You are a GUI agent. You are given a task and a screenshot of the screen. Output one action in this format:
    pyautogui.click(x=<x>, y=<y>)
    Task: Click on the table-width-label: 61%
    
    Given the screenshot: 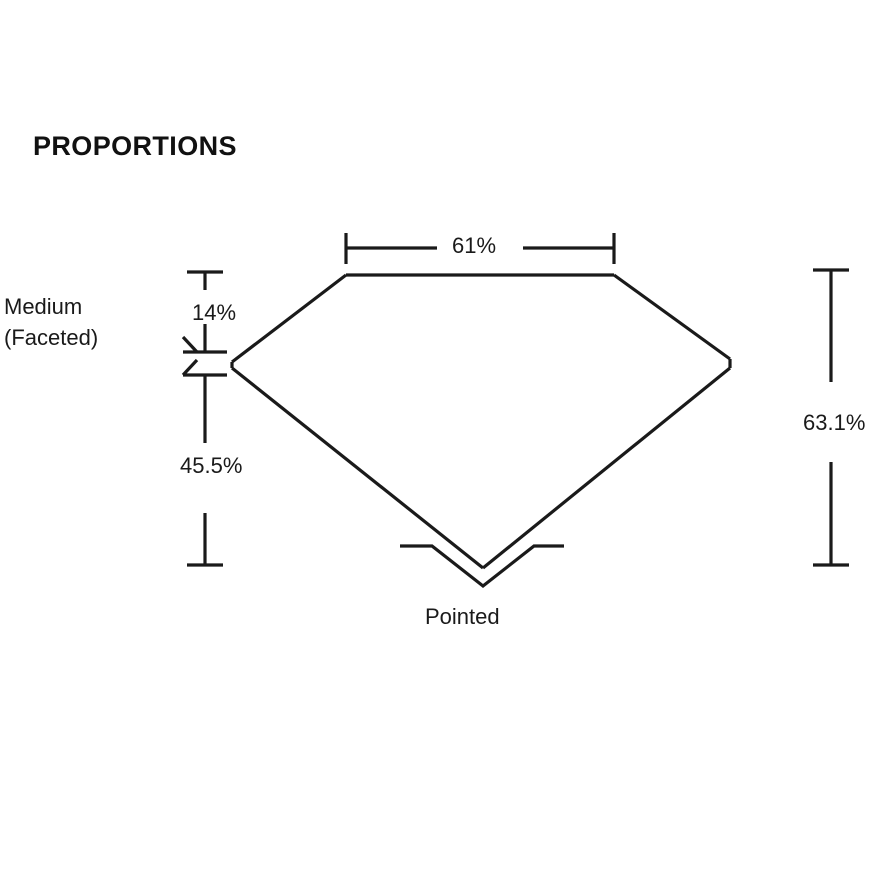 What is the action you would take?
    pyautogui.click(x=474, y=245)
    